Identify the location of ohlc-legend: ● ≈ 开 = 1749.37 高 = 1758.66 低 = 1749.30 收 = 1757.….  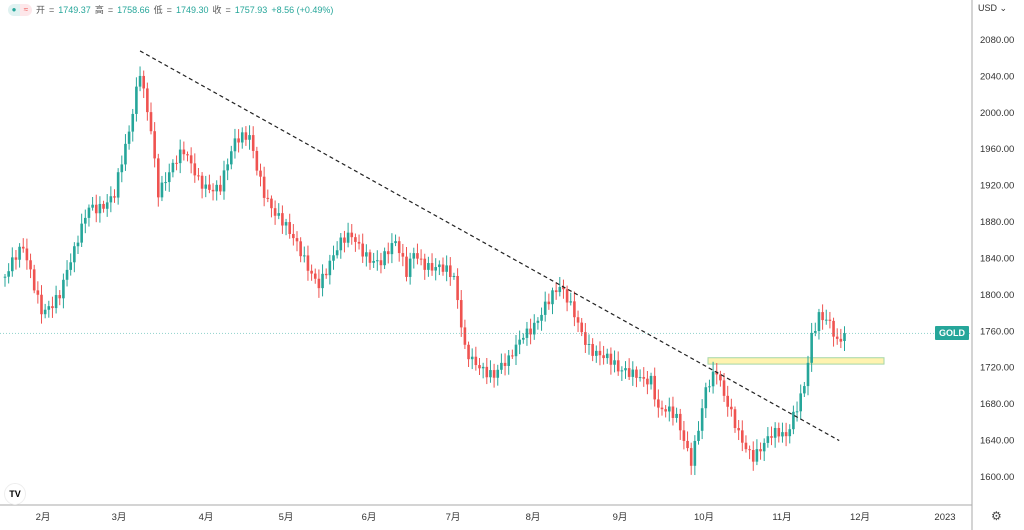
(170, 9).